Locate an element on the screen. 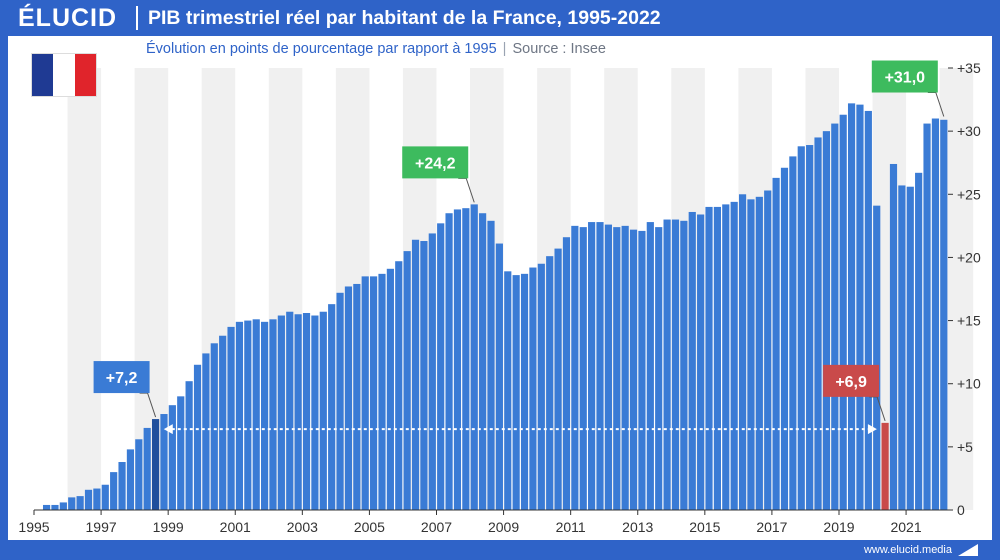 The width and height of the screenshot is (1000, 560). footer: www.elucid.media is located at coordinates (500, 550).